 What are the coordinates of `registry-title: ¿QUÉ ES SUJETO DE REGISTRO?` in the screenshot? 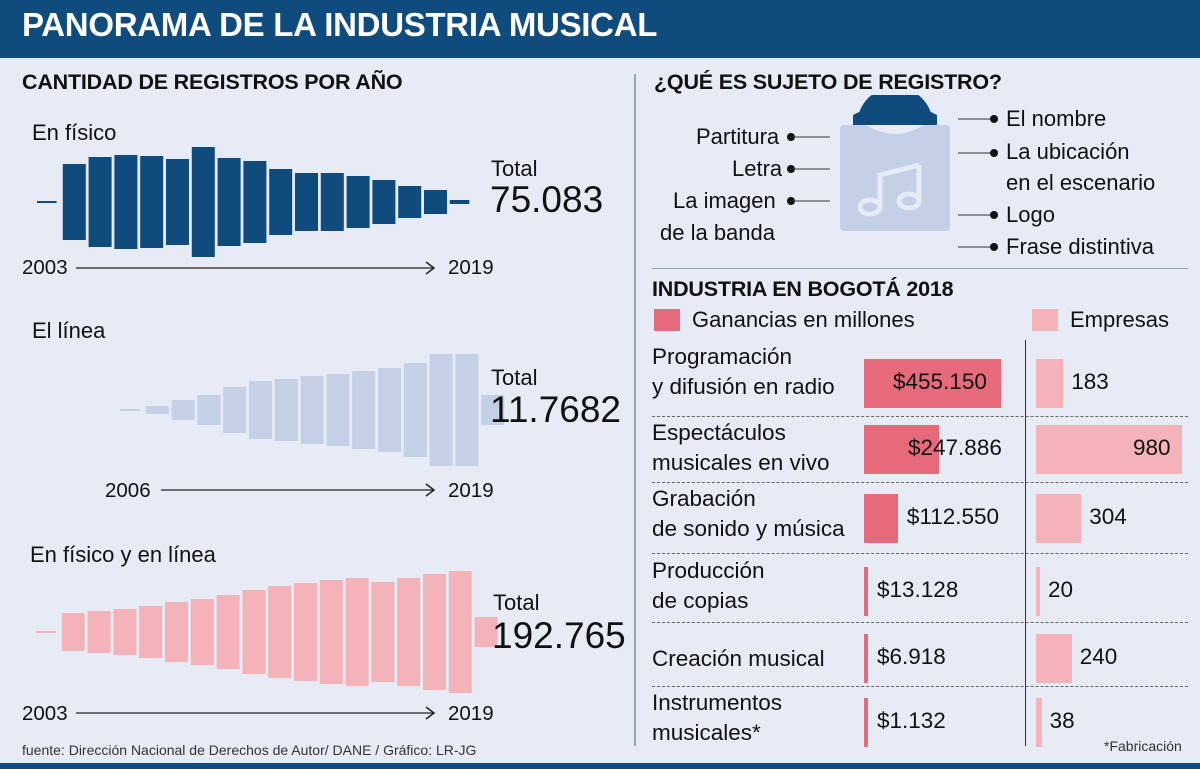 It's located at (828, 82).